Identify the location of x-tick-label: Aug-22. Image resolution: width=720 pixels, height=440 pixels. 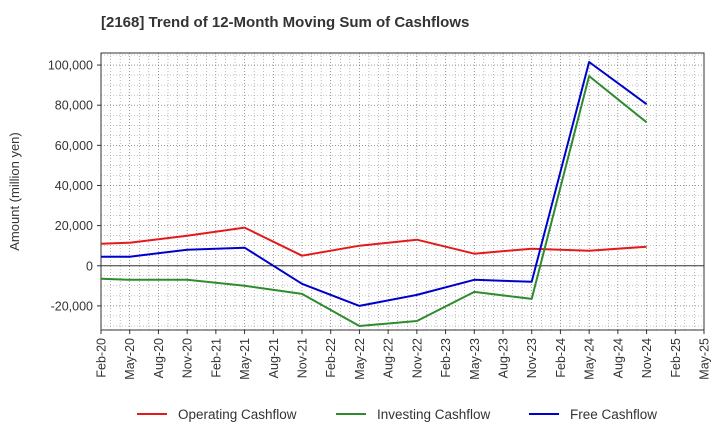
(389, 358).